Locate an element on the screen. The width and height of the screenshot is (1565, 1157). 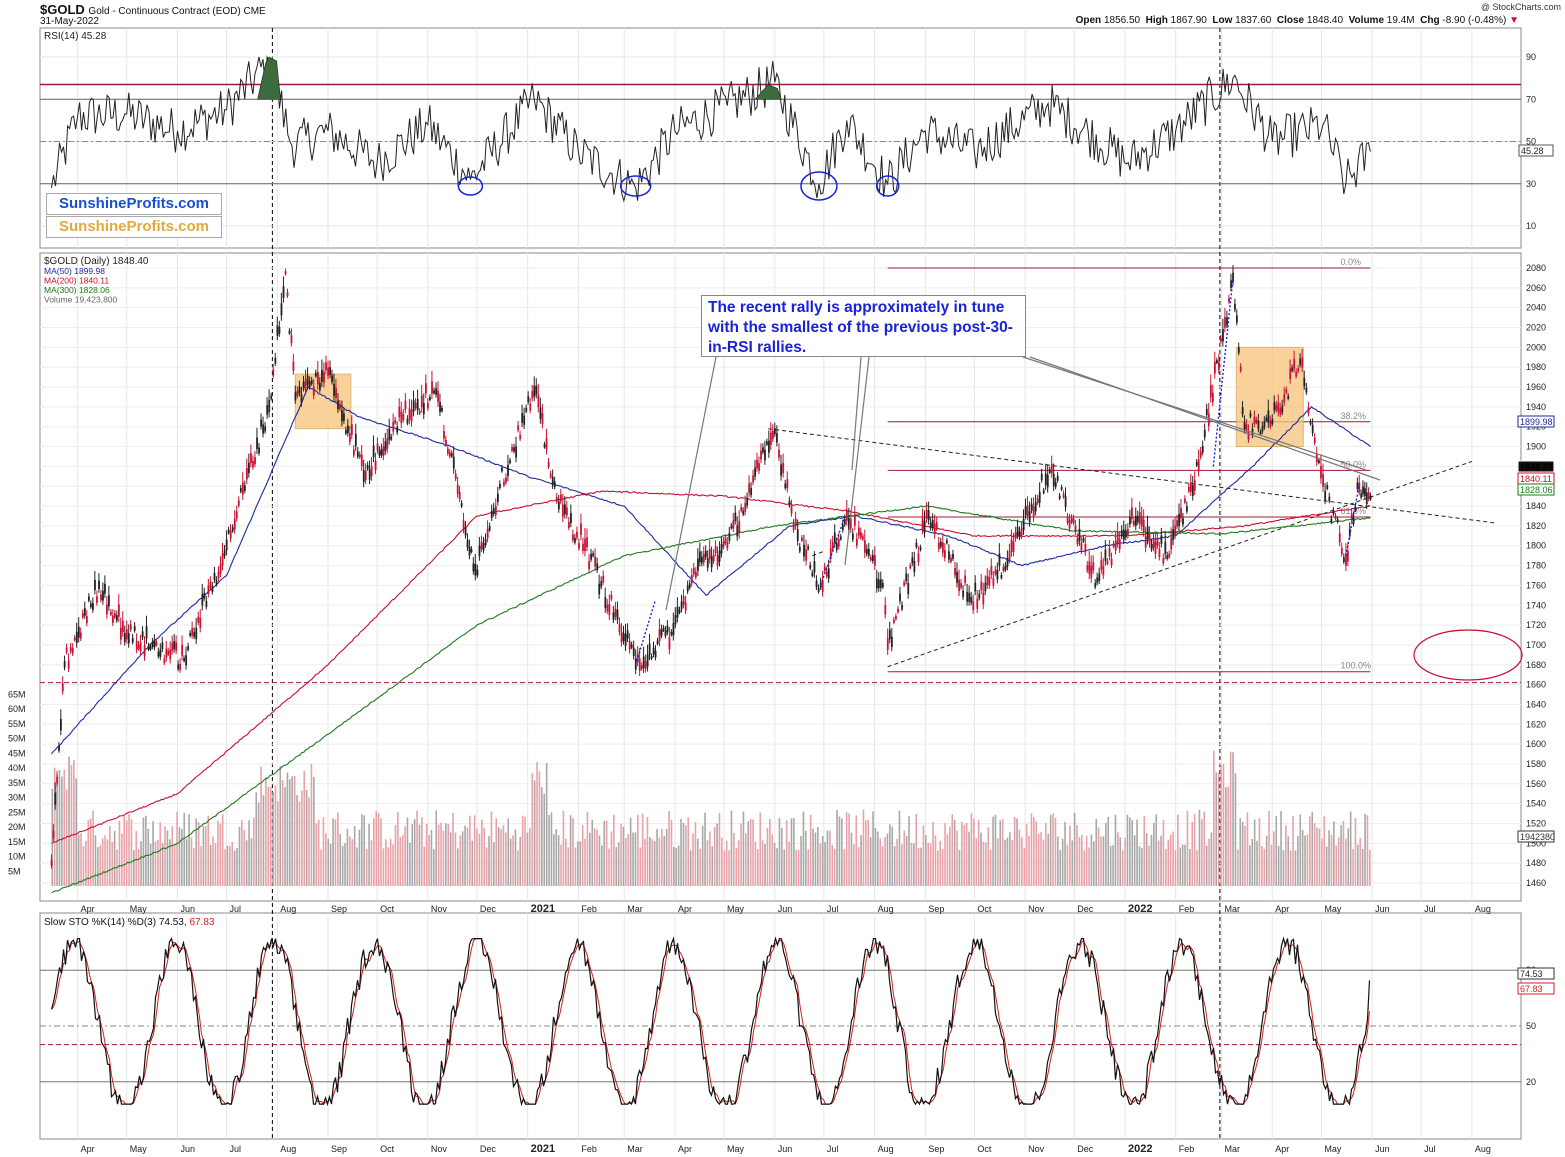
sto-k-line is located at coordinates (710, 1021).